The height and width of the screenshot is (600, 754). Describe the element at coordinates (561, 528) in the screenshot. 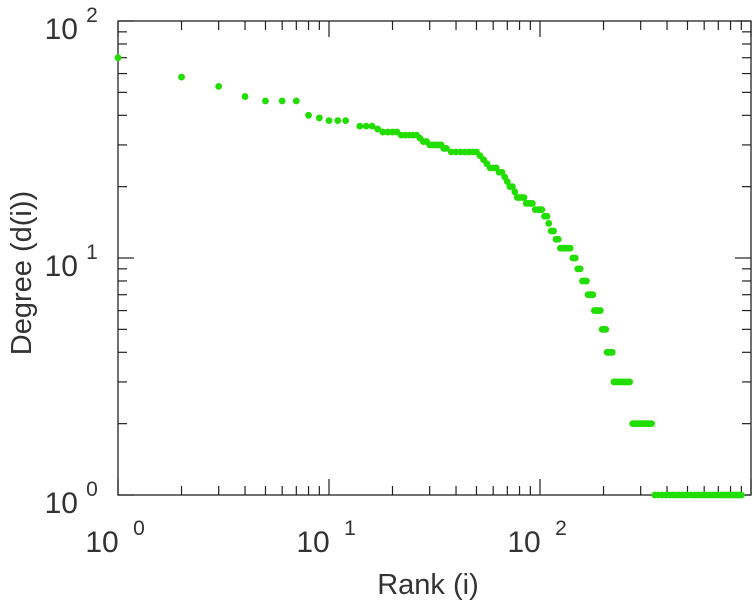

I see `x-tick-exponent: 2` at that location.